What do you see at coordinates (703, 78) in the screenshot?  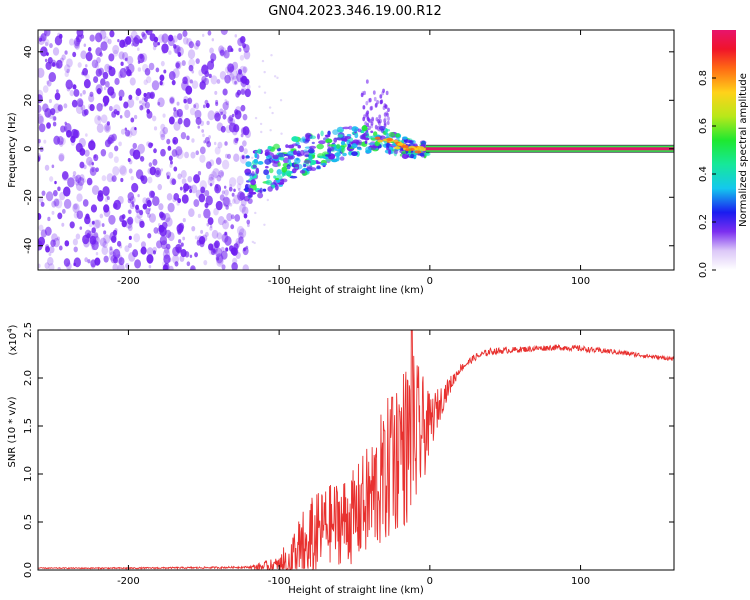 I see `colorbar-tick-label: 0.8` at bounding box center [703, 78].